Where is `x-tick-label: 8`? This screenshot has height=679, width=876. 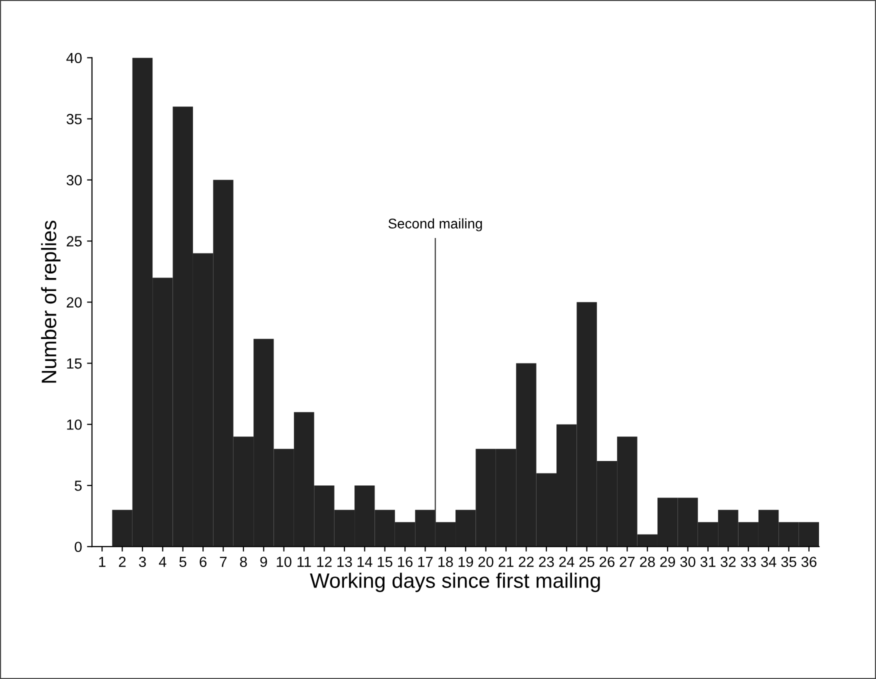 x-tick-label: 8 is located at coordinates (243, 562).